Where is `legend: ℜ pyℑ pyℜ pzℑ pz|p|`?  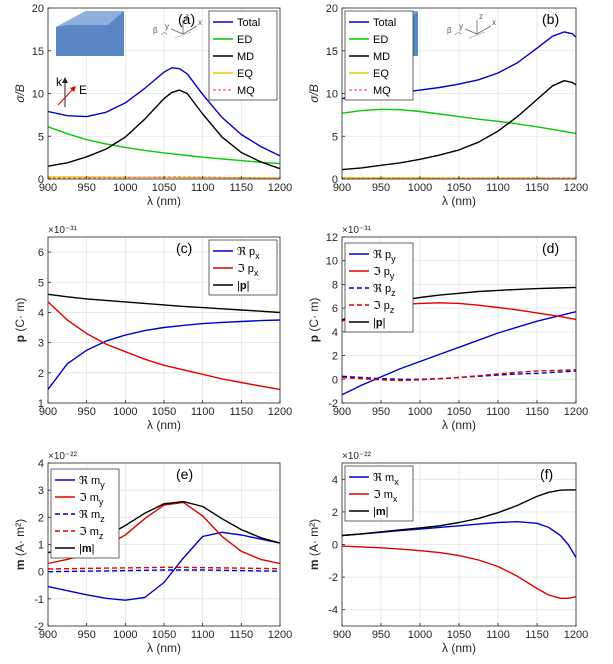
legend: ℜ pyℑ pyℜ pzℑ pz|p| is located at coordinates (379, 287).